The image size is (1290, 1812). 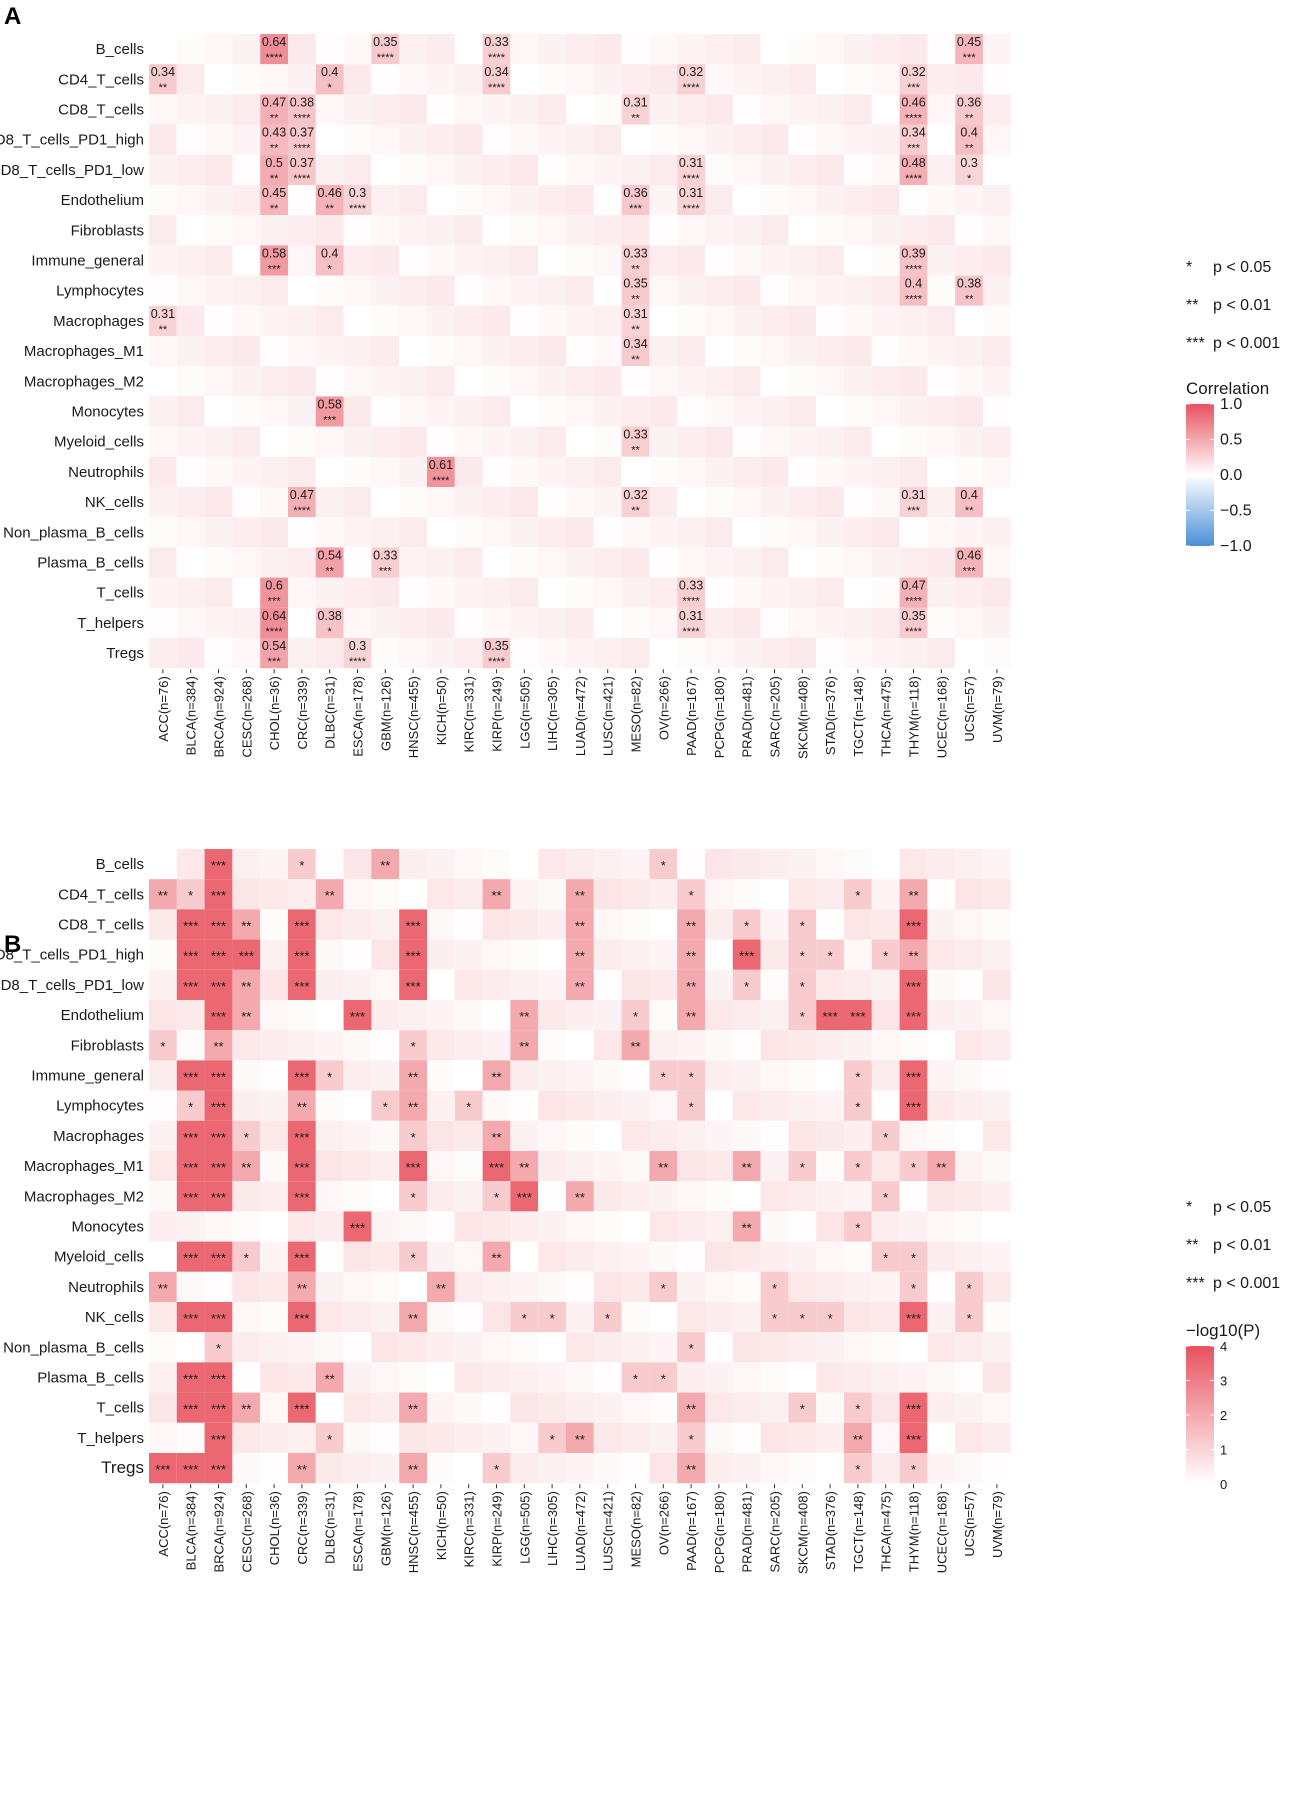 I want to click on cell-stars-b-cd8-t-cells-pd1-low-brca: ***, so click(x=218, y=986).